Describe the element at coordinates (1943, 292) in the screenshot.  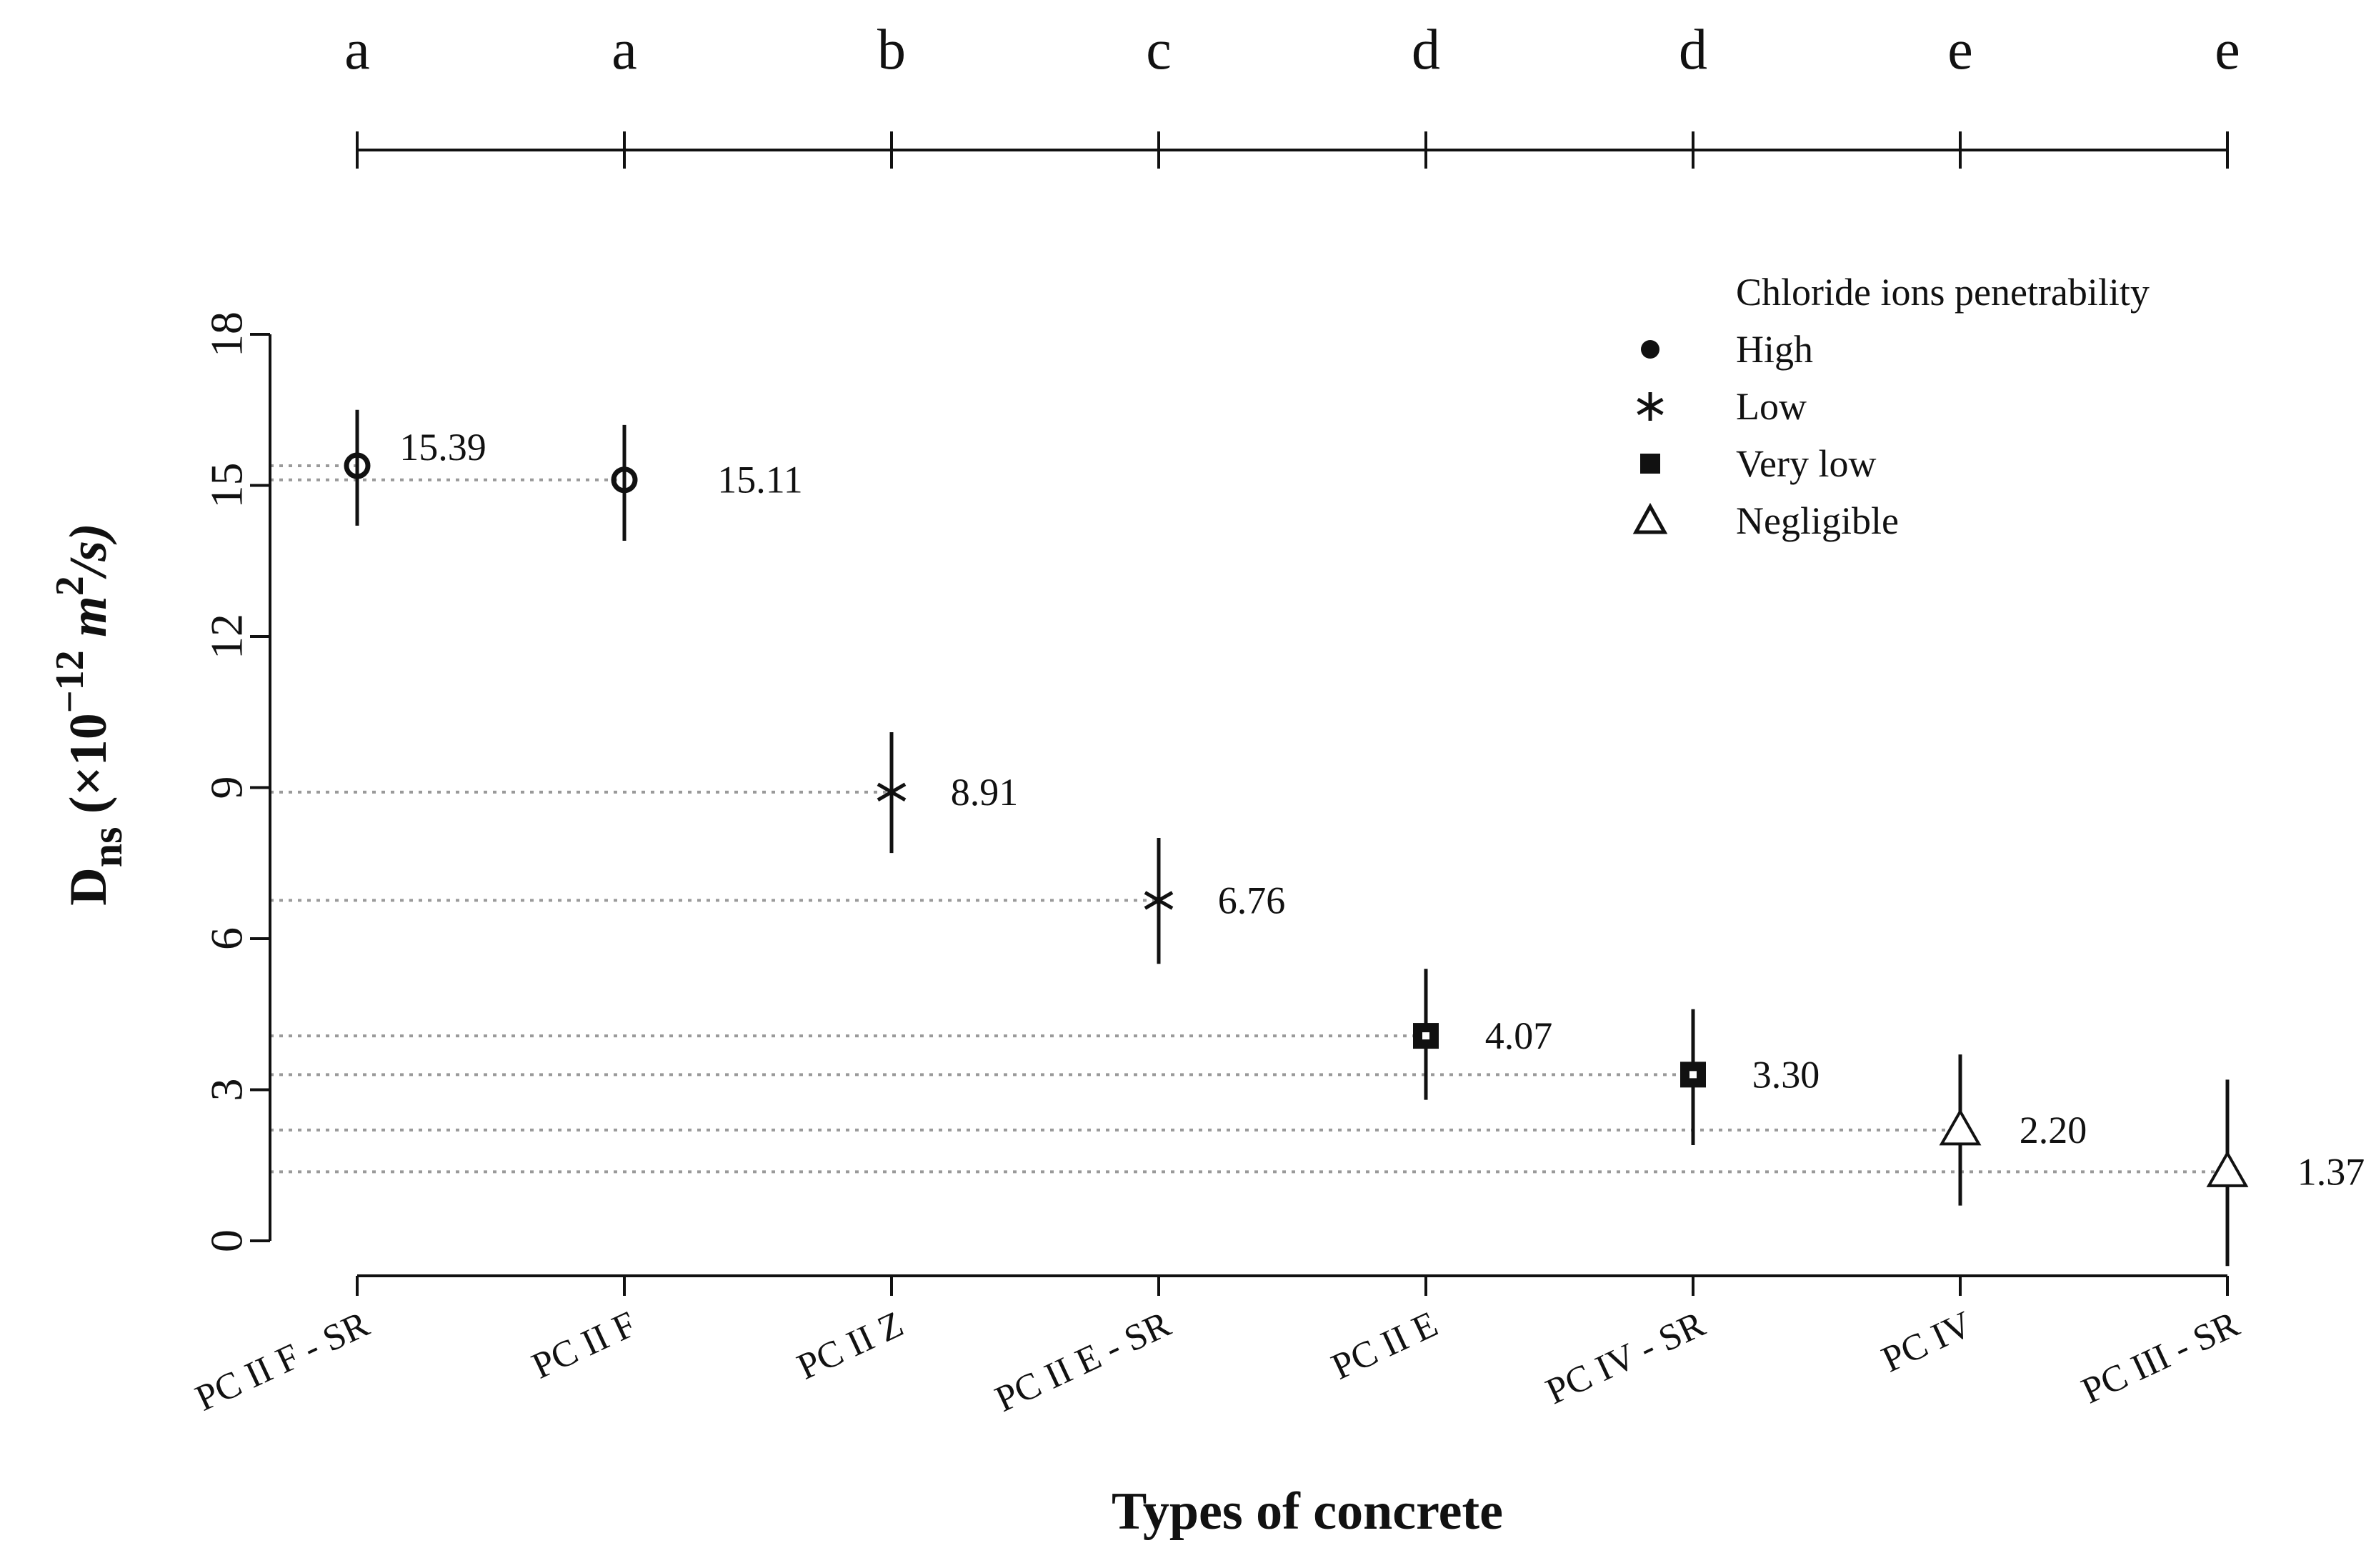
I see `legend-title: Chloride ions penetrability` at that location.